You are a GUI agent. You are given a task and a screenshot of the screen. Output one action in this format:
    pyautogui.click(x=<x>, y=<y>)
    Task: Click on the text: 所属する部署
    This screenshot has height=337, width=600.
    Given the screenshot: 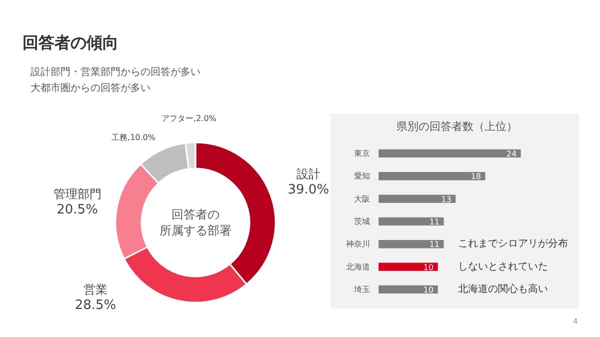 What is the action you would take?
    pyautogui.click(x=196, y=231)
    